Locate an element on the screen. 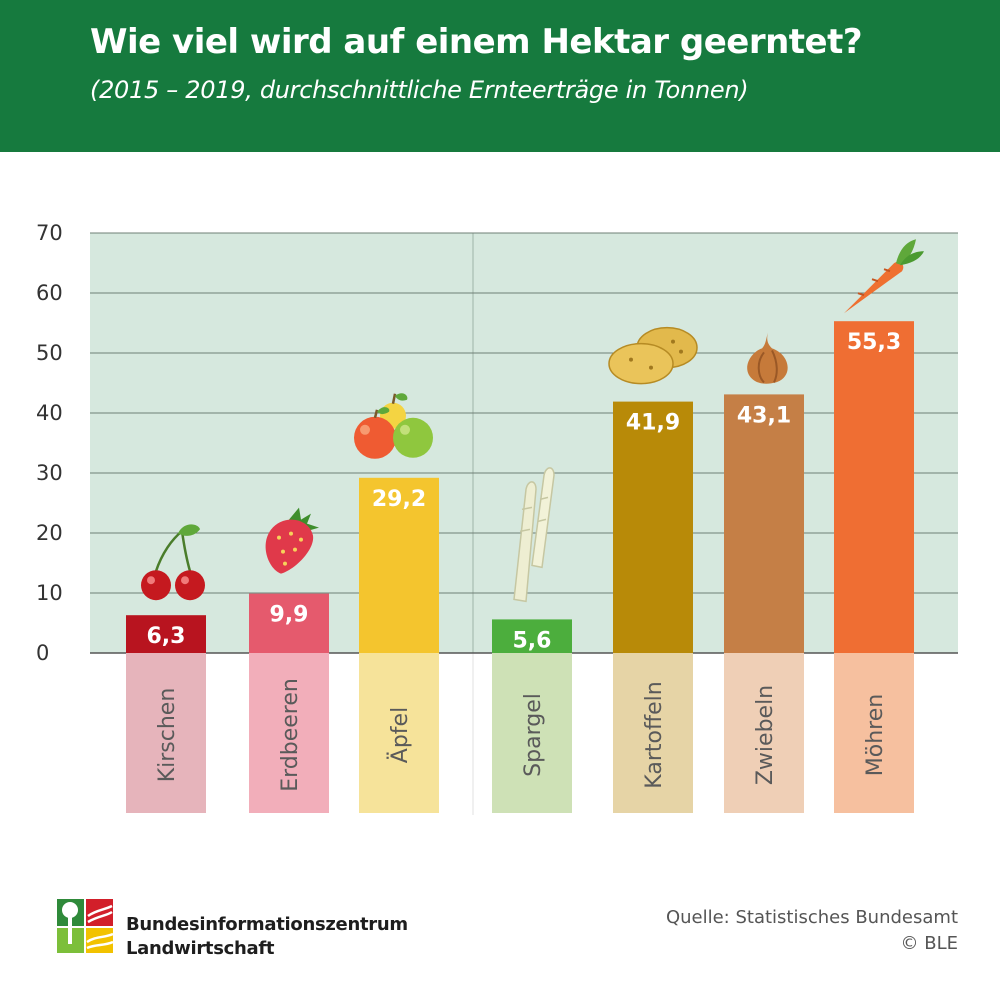  y-tick-label: 10 is located at coordinates (49, 593).